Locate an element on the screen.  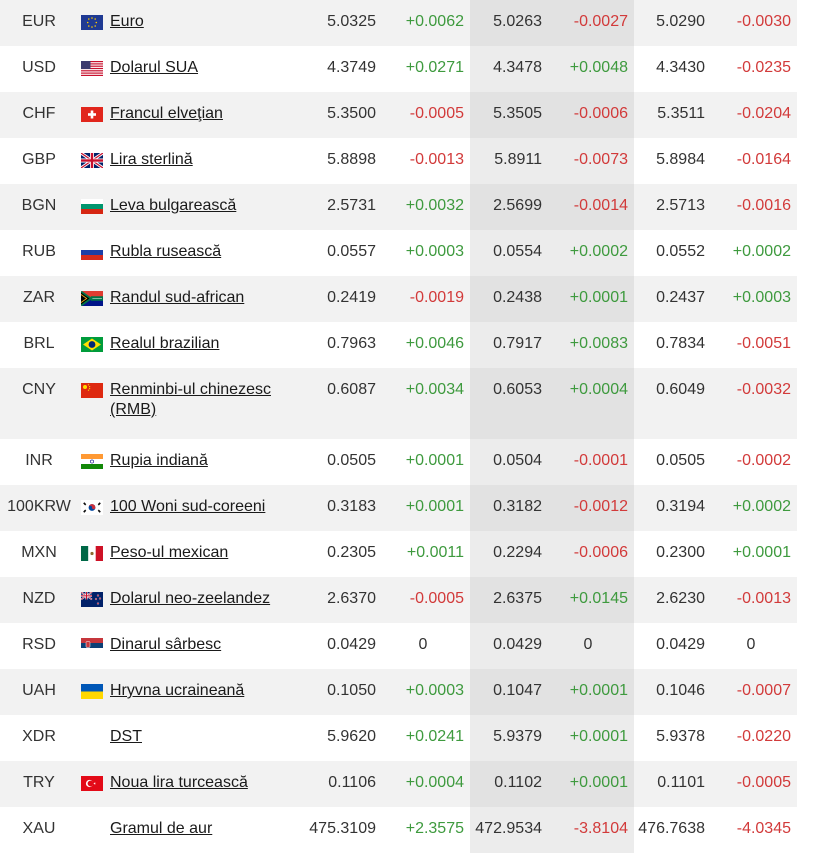
rate-value-2: 2.5699 is located at coordinates (509, 207).